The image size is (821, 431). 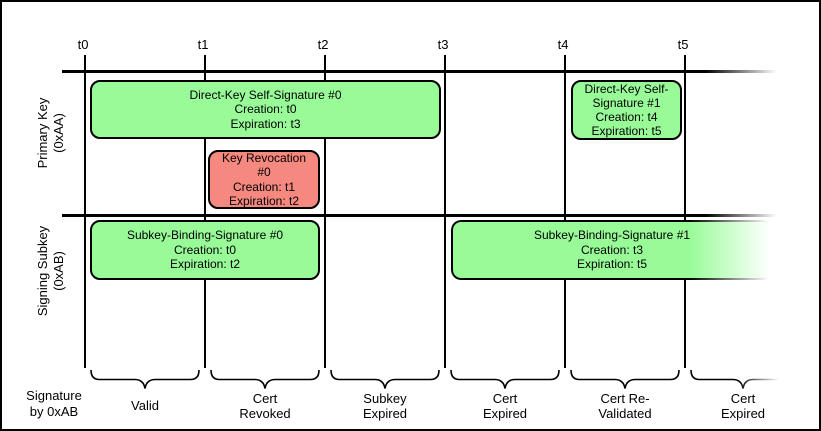 What do you see at coordinates (443, 44) in the screenshot?
I see `tick-label-t3: t3` at bounding box center [443, 44].